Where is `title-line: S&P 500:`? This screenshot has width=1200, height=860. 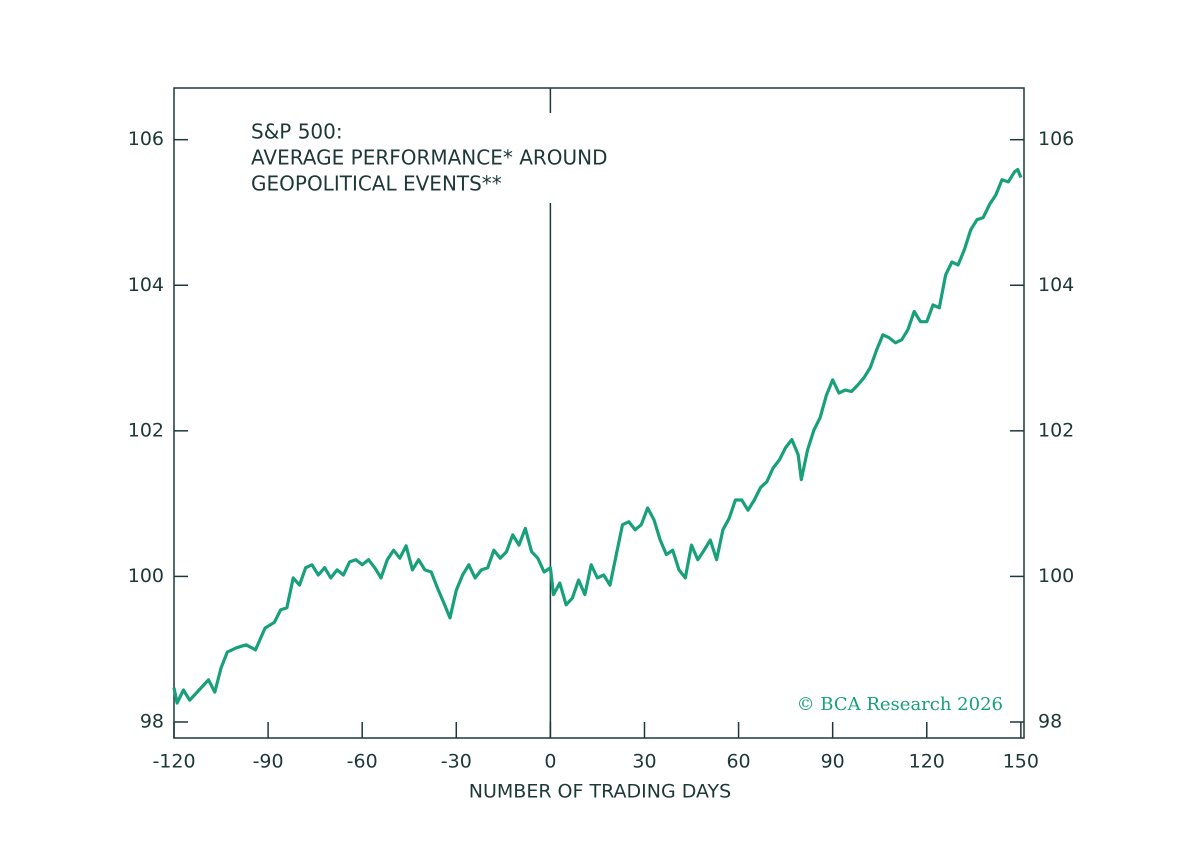
title-line: S&P 500: is located at coordinates (297, 132).